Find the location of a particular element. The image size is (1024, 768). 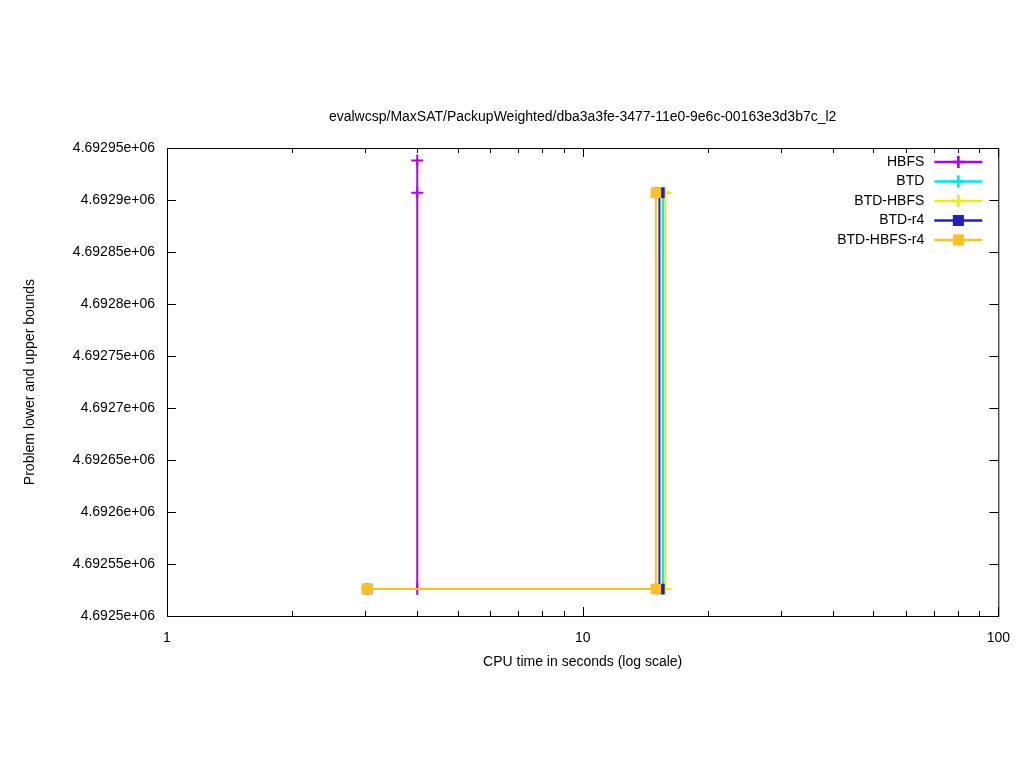

x-tick-label: 100 is located at coordinates (998, 637).